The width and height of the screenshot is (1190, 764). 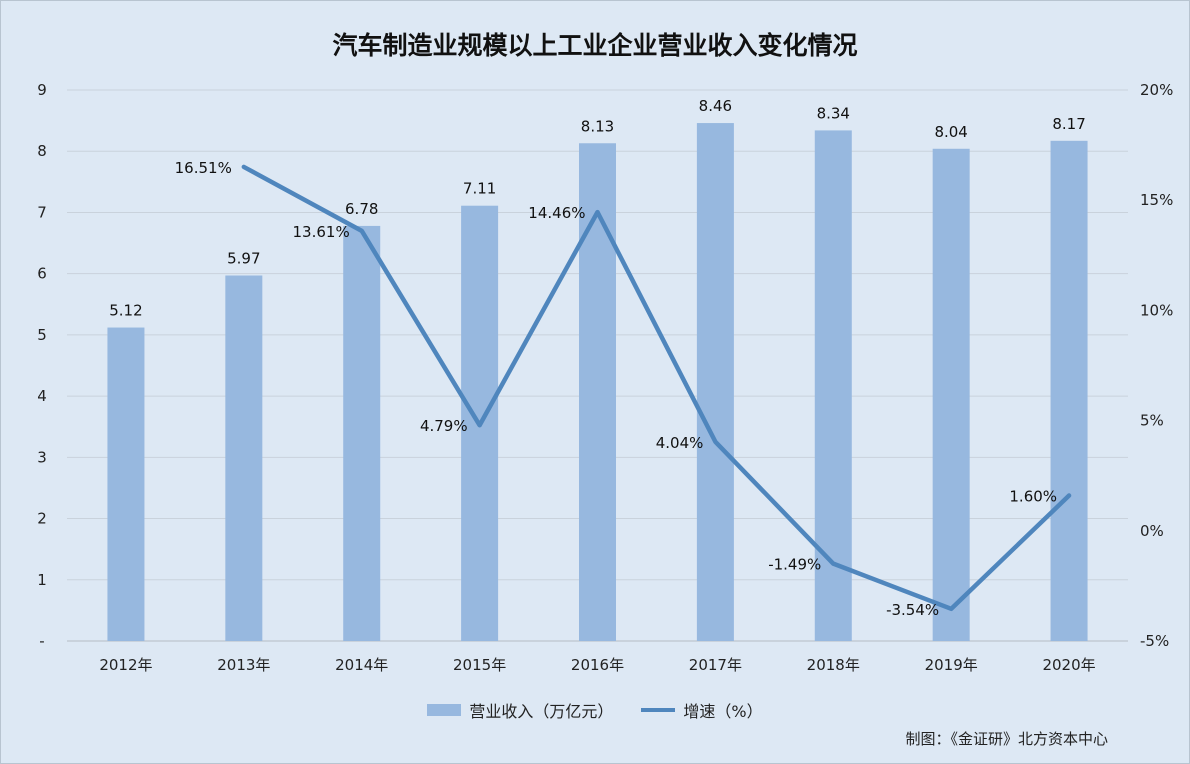 I want to click on bar-value-label: 6.78, so click(x=361, y=209).